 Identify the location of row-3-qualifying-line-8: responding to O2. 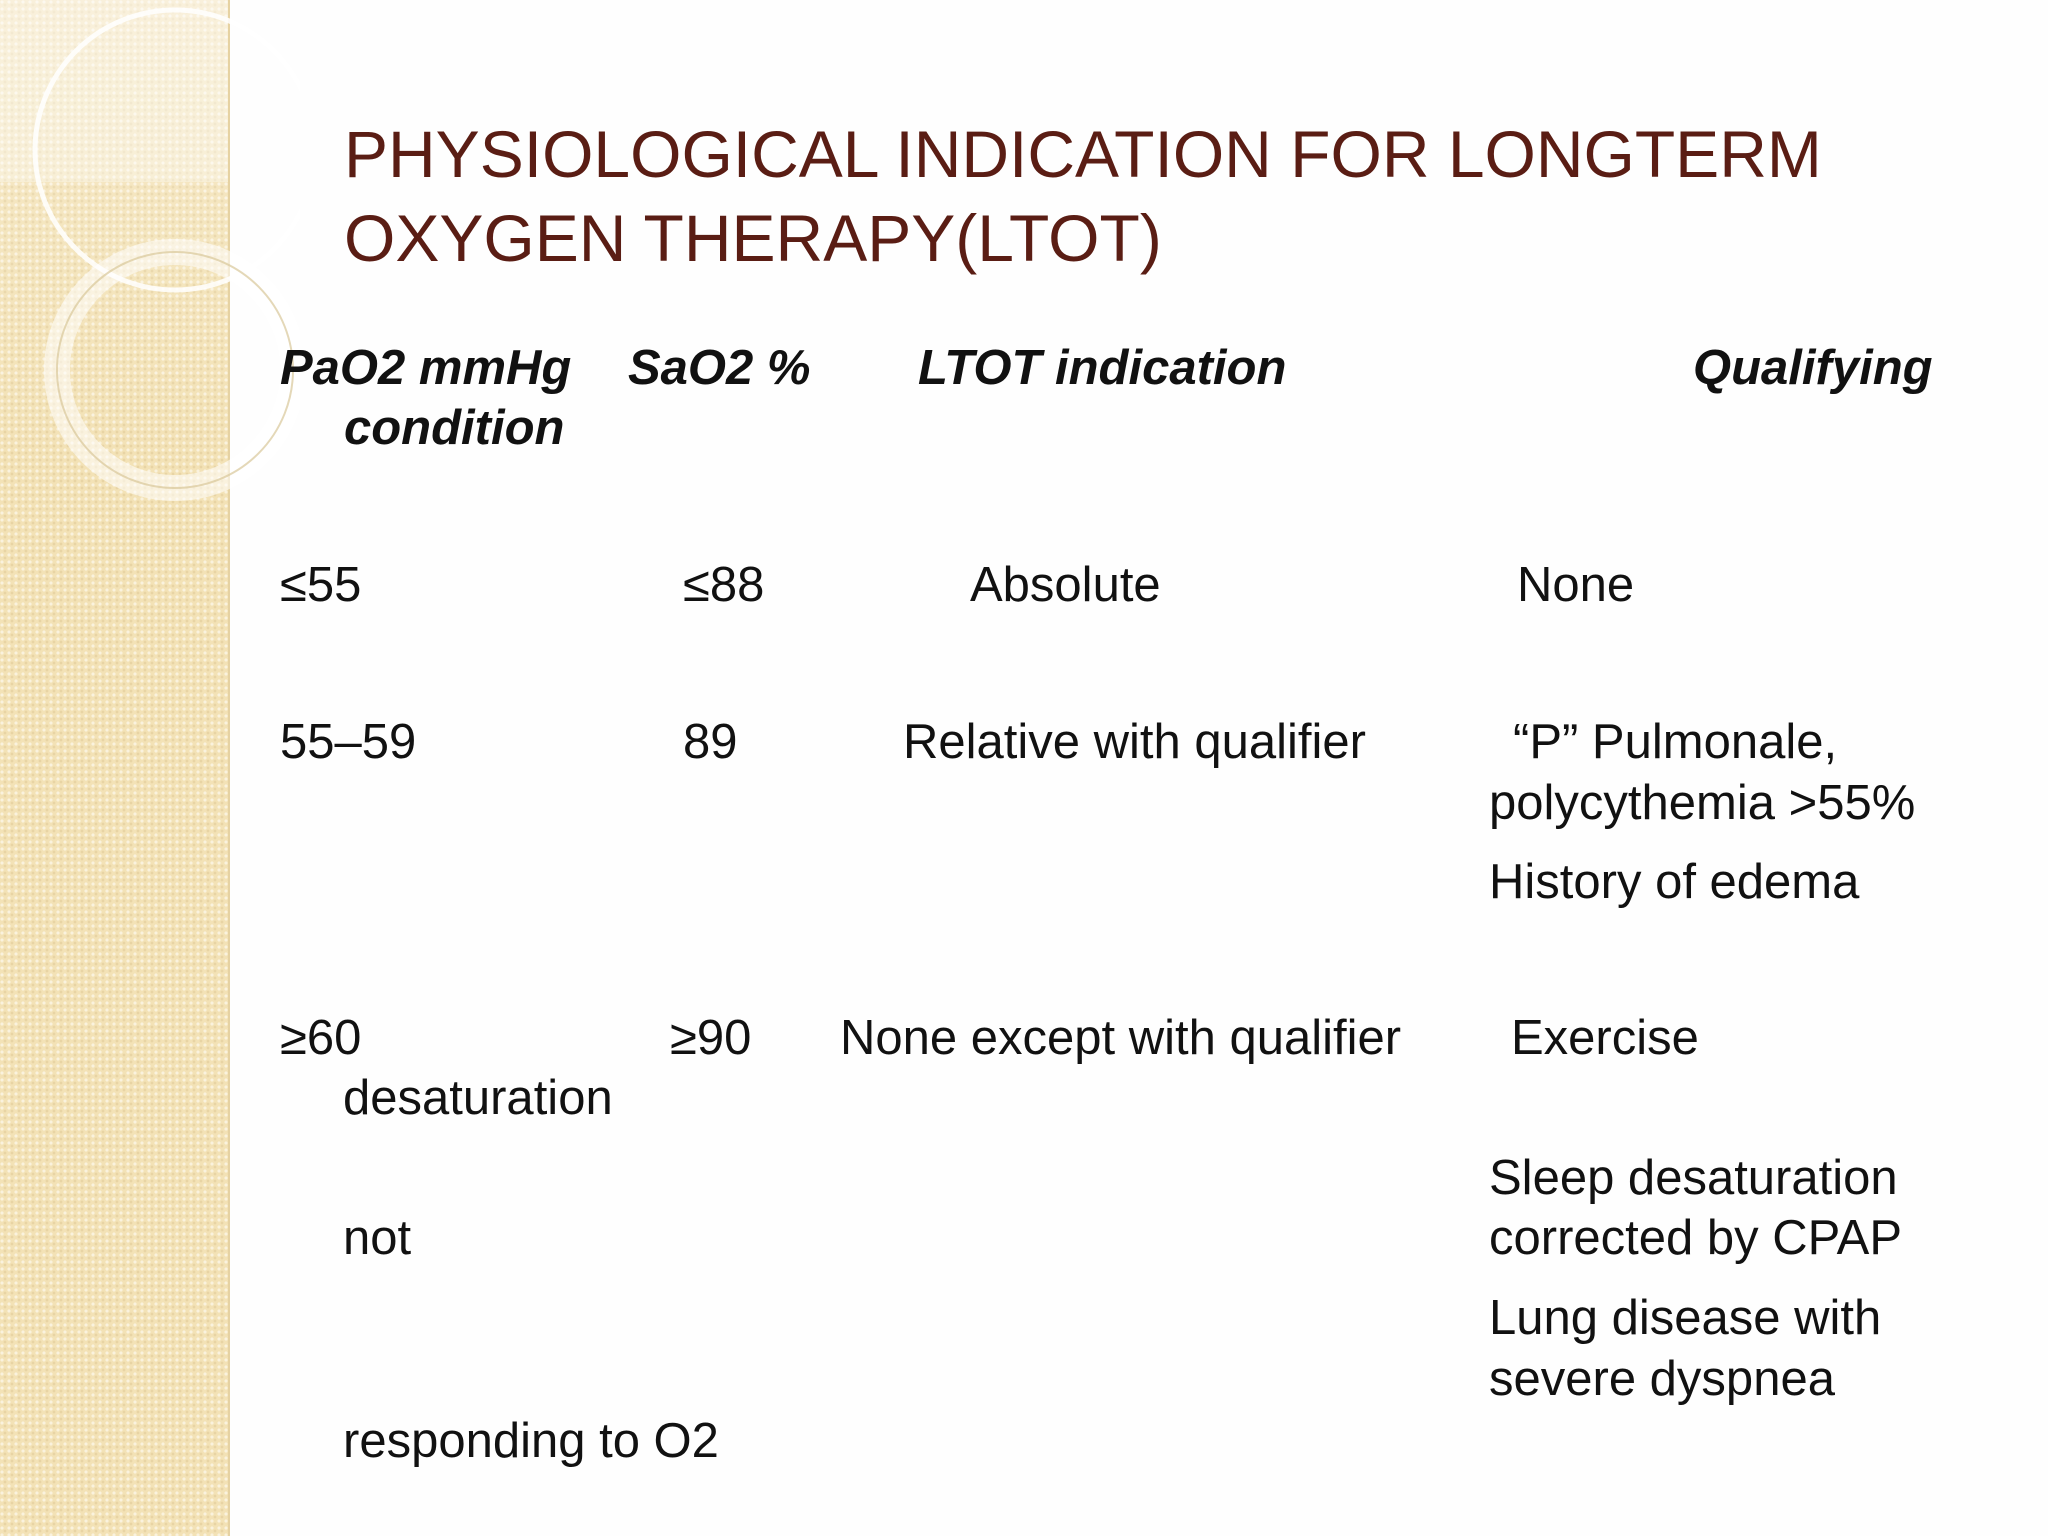
(531, 1441).